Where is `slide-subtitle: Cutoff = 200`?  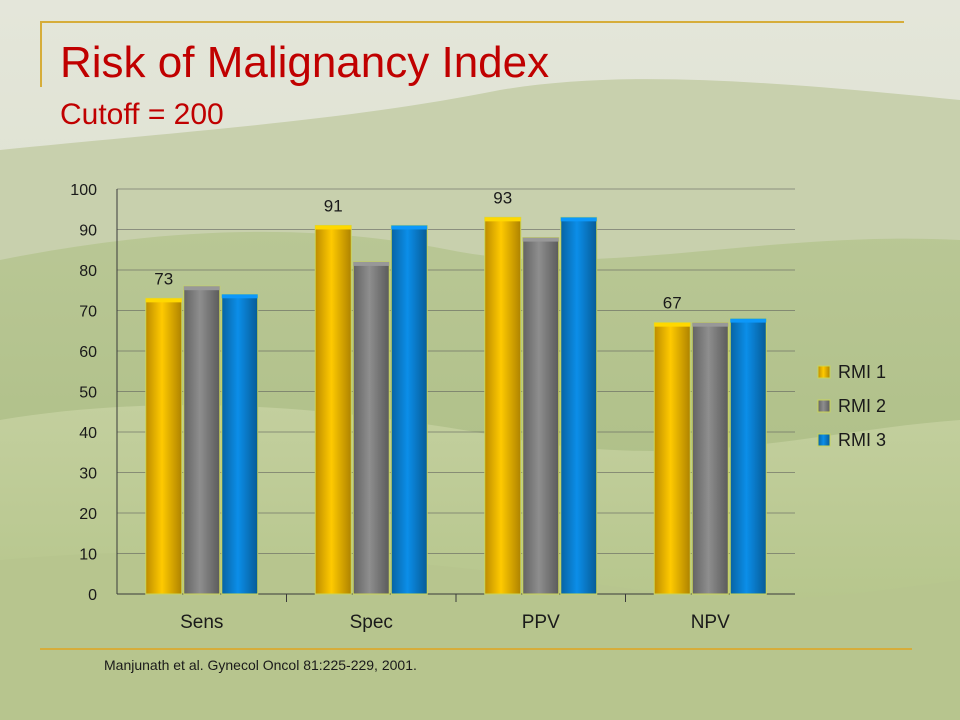 slide-subtitle: Cutoff = 200 is located at coordinates (142, 114).